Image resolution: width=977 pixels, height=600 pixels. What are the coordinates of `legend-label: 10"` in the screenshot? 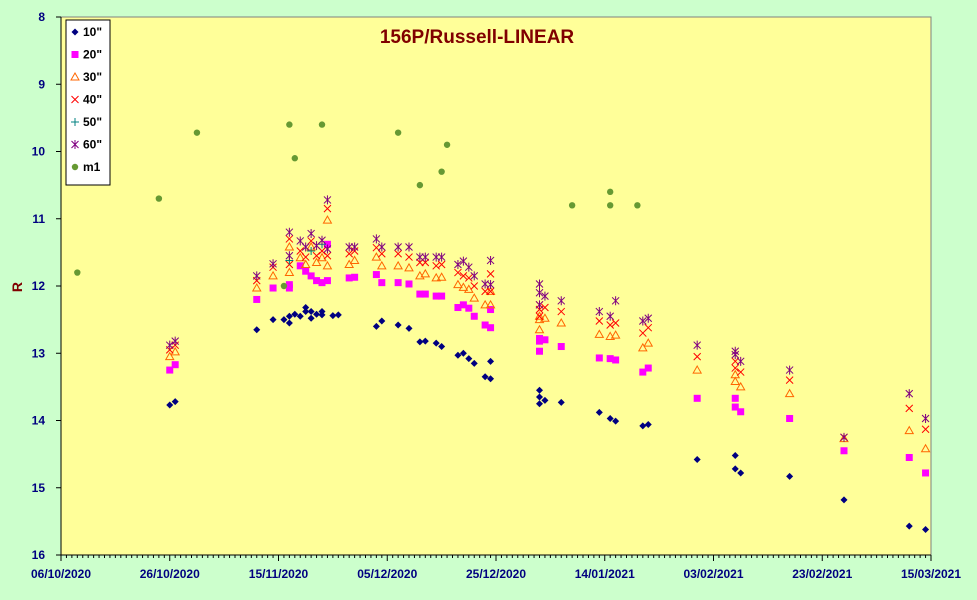 It's located at (92, 32).